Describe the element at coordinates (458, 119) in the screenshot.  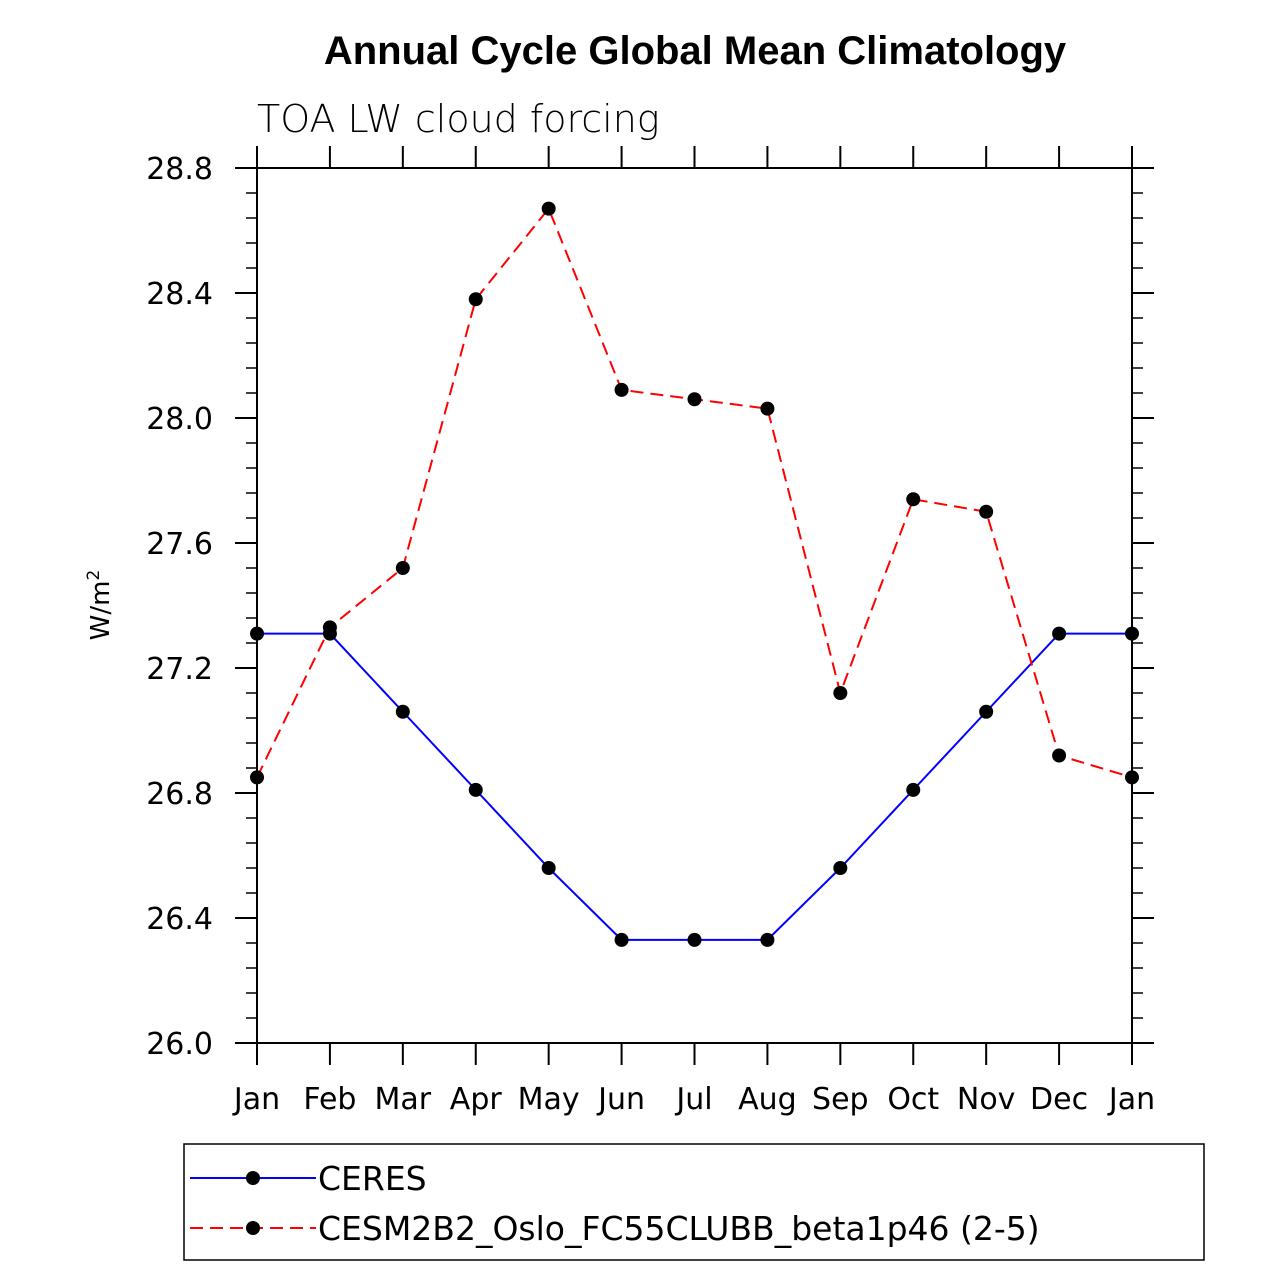
I see `chart-subtitle: TOA LW cloud forcing` at that location.